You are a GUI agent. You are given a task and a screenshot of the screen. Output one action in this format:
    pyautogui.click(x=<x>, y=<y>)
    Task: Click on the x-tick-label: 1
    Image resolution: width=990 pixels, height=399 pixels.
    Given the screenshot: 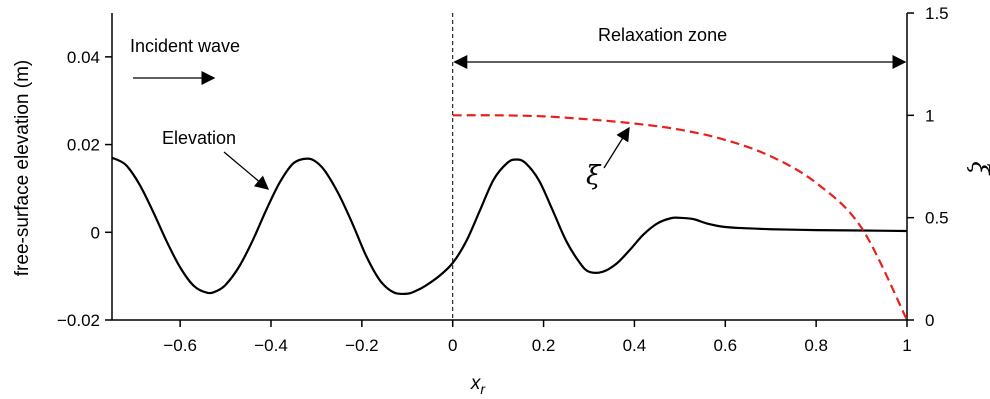 What is the action you would take?
    pyautogui.click(x=906, y=345)
    